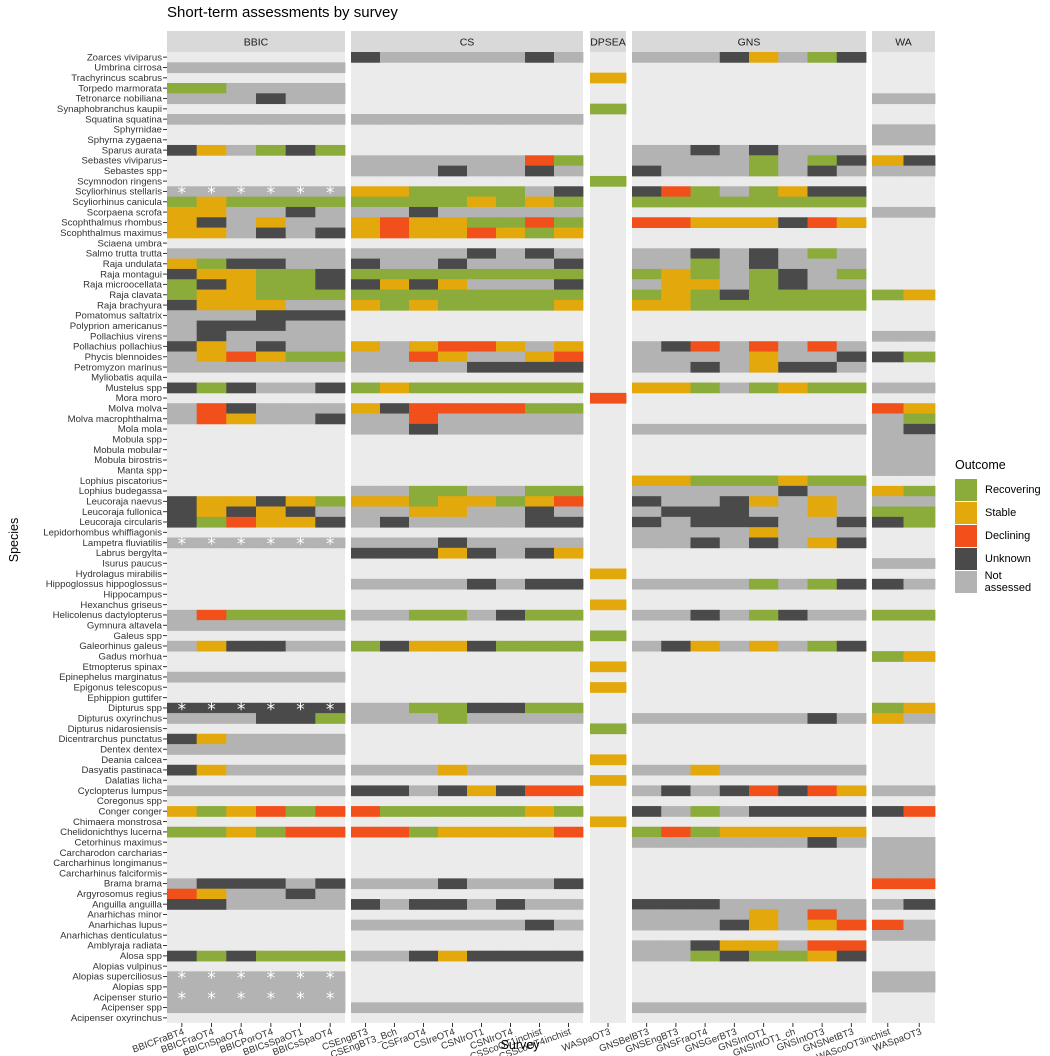  What do you see at coordinates (121, 481) in the screenshot?
I see `y-tick-label: Lophius piscatorius` at bounding box center [121, 481].